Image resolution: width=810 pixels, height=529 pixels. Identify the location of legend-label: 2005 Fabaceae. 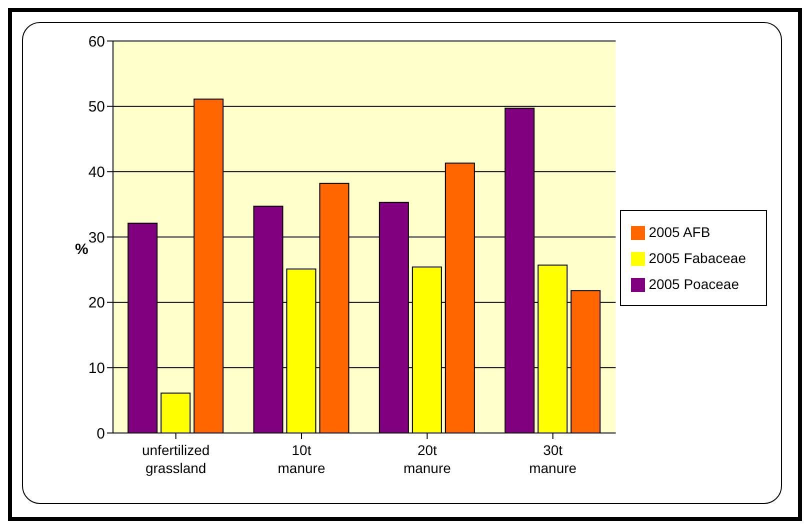
(697, 258).